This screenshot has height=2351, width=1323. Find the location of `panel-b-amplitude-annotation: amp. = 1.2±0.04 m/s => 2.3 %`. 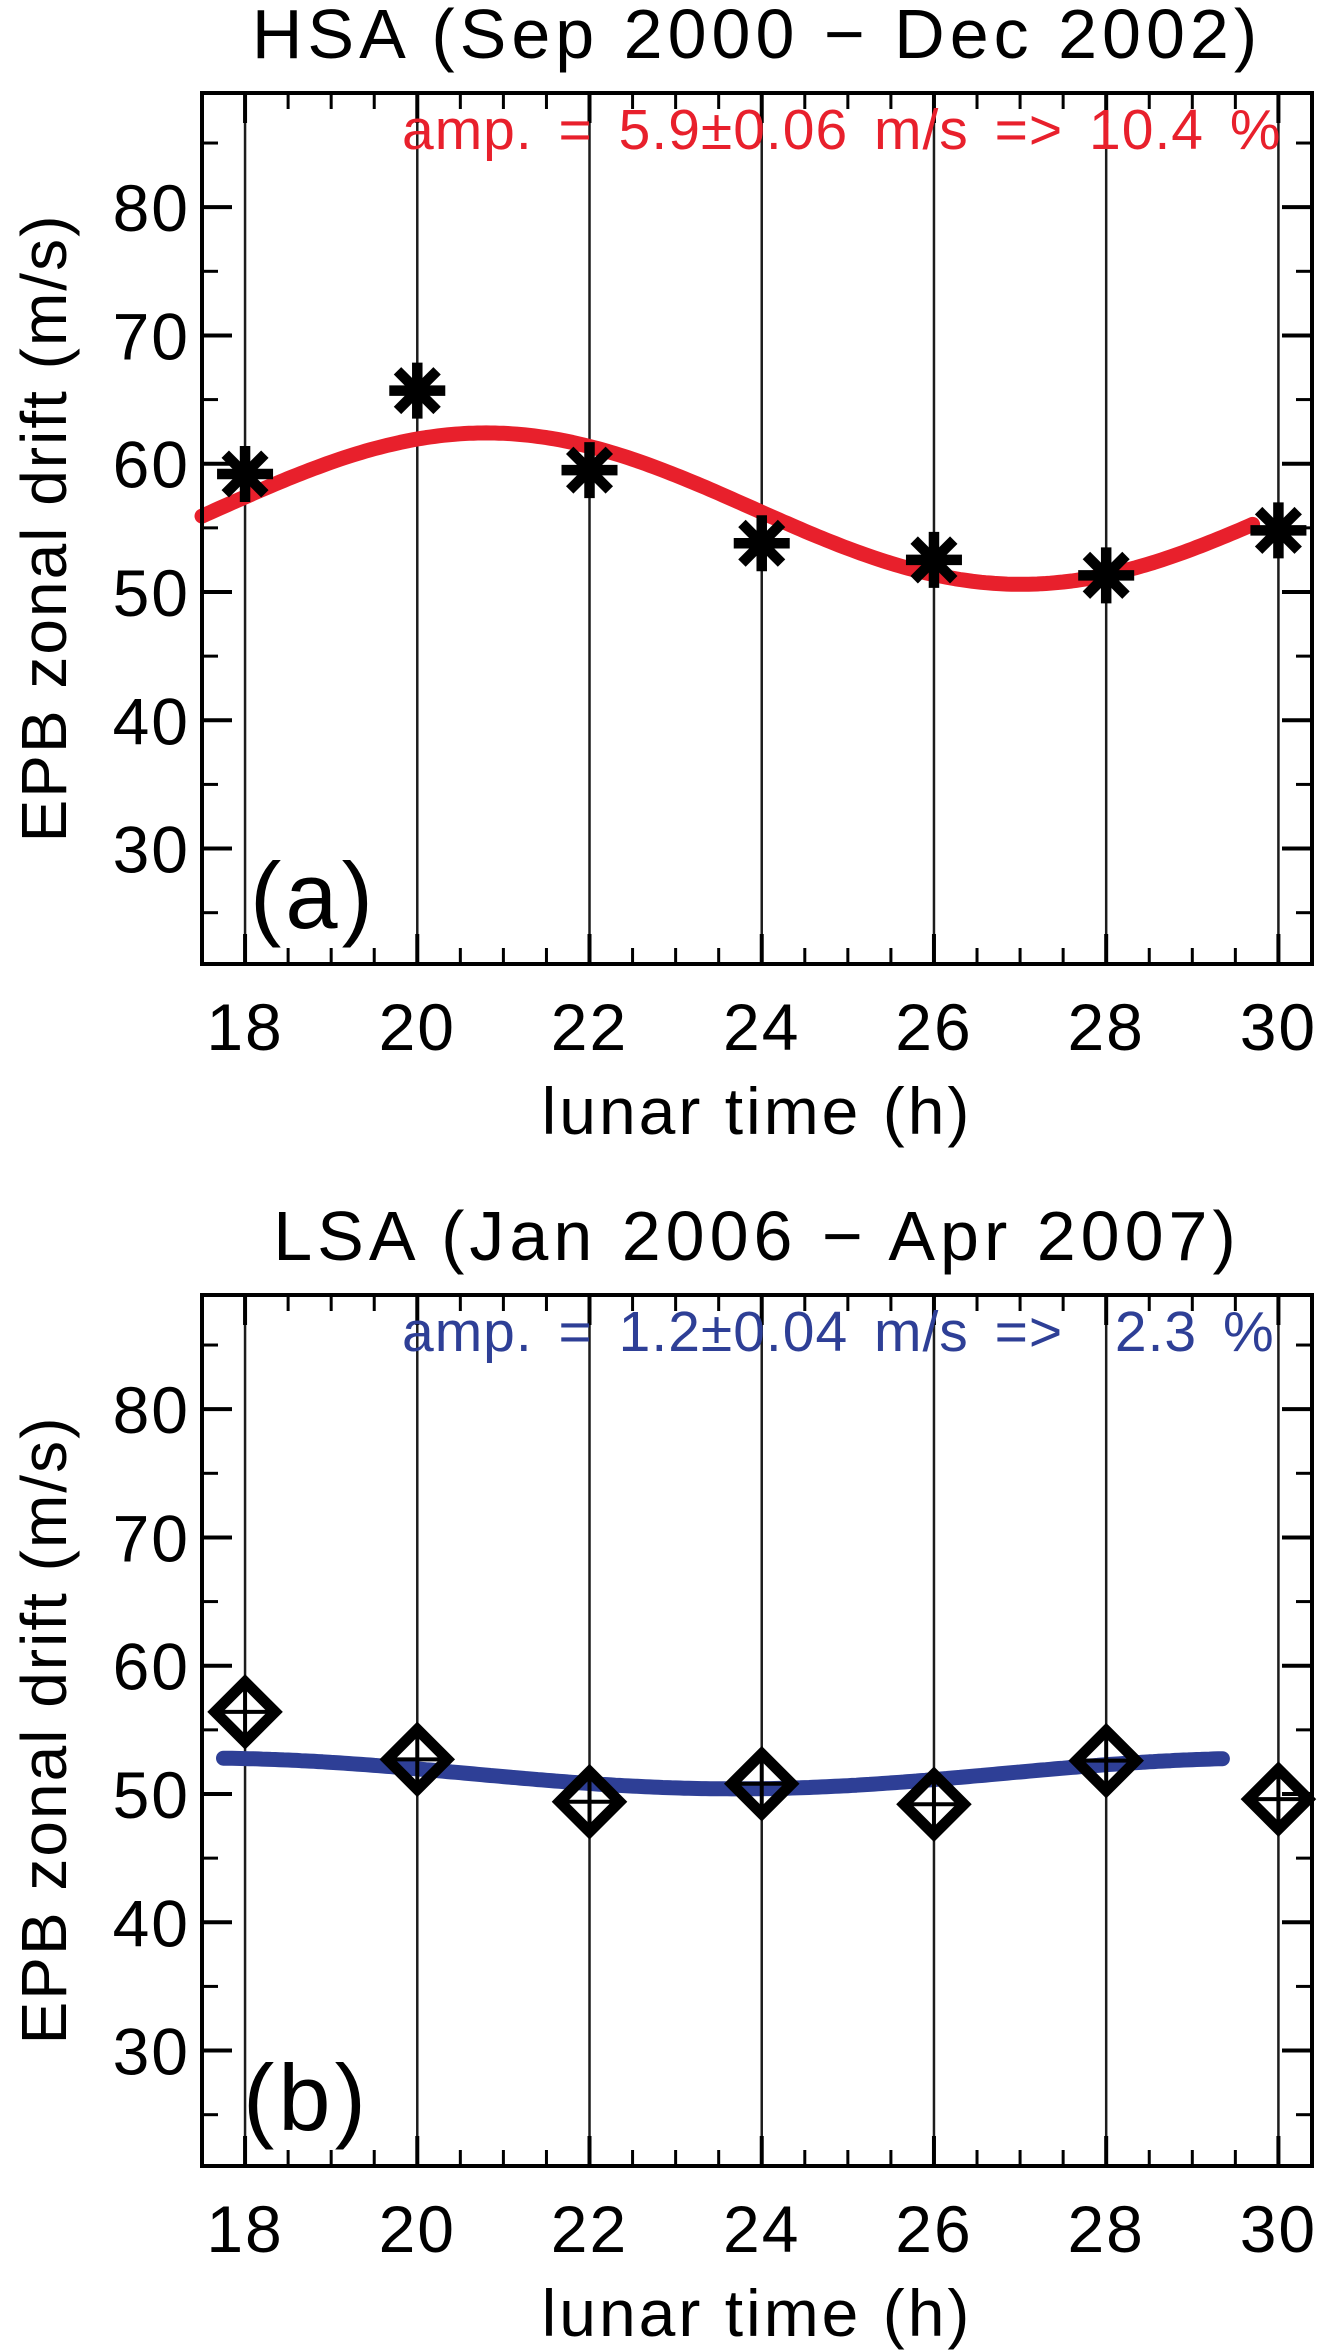

panel-b-amplitude-annotation: amp. = 1.2±0.04 m/s => 2.3 % is located at coordinates (838, 1332).